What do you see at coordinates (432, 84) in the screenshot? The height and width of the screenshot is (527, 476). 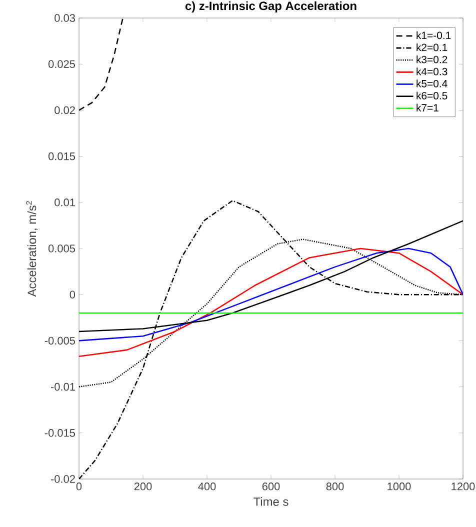 I see `legend-label: k5=0.4` at bounding box center [432, 84].